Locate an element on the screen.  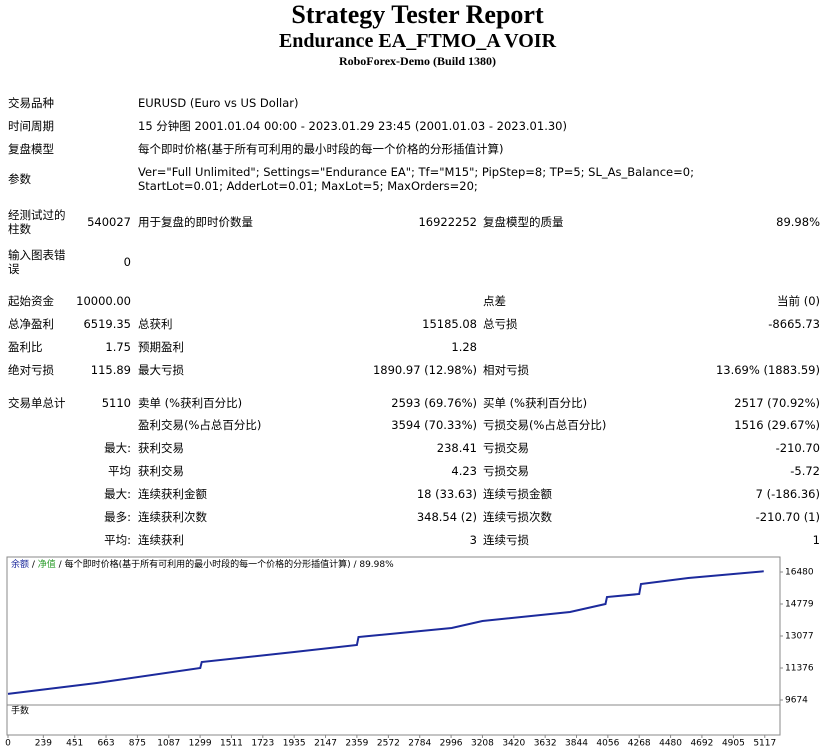
stat-value: 16922252 is located at coordinates (447, 222).